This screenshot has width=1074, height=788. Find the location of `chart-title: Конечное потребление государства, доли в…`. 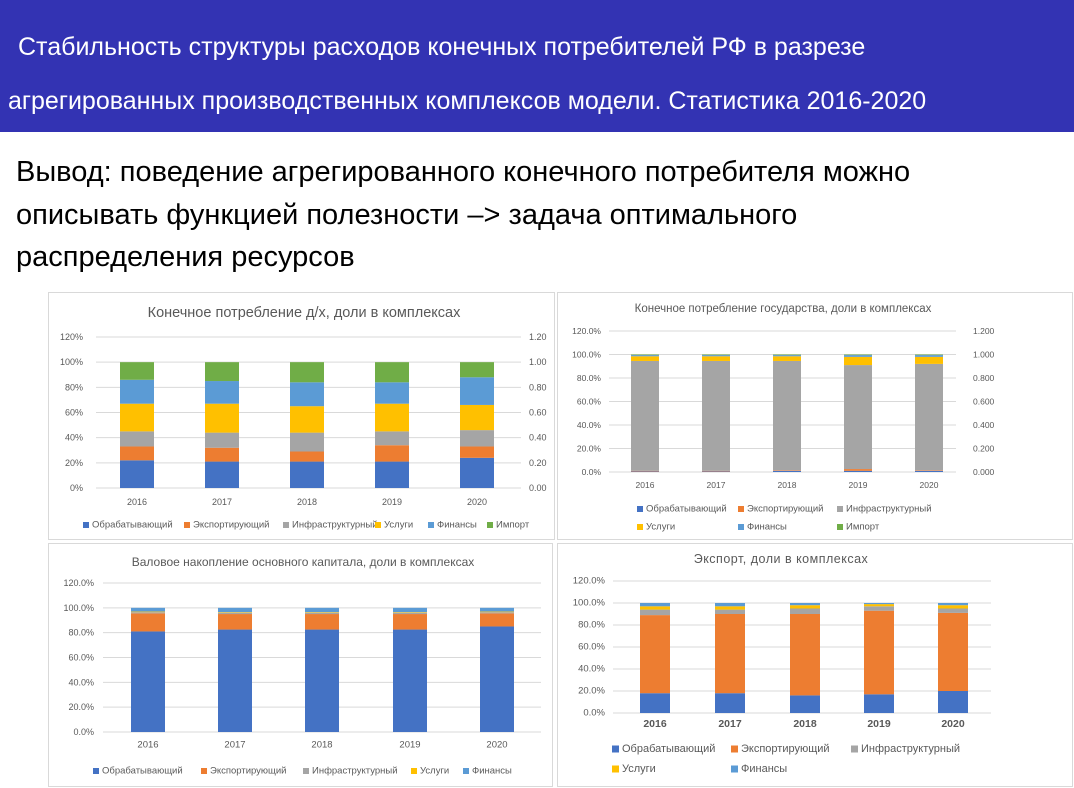

chart-title: Конечное потребление государства, доли в… is located at coordinates (783, 309).